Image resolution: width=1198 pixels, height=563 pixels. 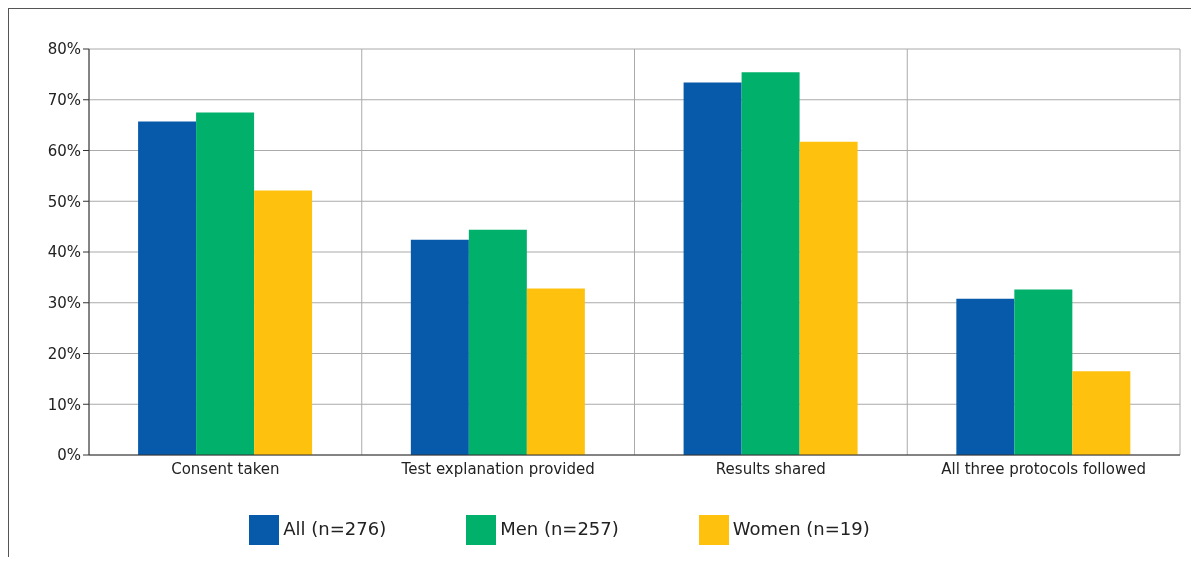 I want to click on legend-label: Women (n=19), so click(x=801, y=528).